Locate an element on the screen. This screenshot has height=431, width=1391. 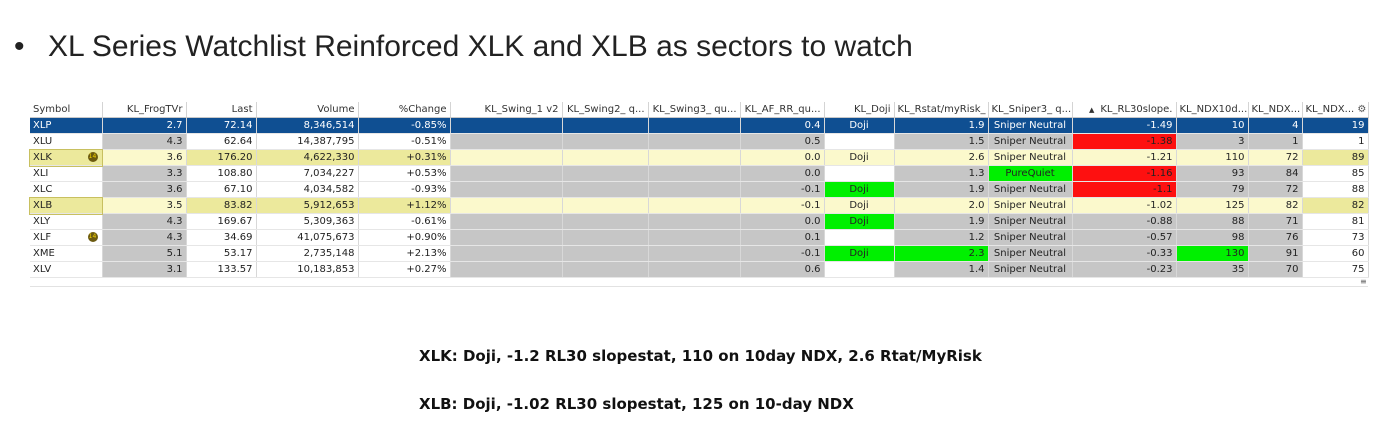
ndx10-cell: 88 is located at coordinates (1212, 221).